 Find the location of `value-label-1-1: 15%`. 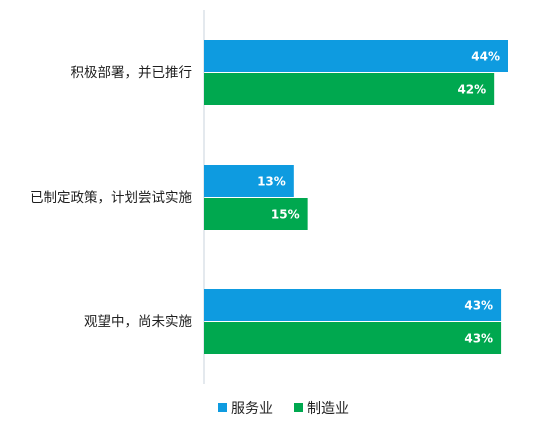

value-label-1-1: 15% is located at coordinates (285, 215).